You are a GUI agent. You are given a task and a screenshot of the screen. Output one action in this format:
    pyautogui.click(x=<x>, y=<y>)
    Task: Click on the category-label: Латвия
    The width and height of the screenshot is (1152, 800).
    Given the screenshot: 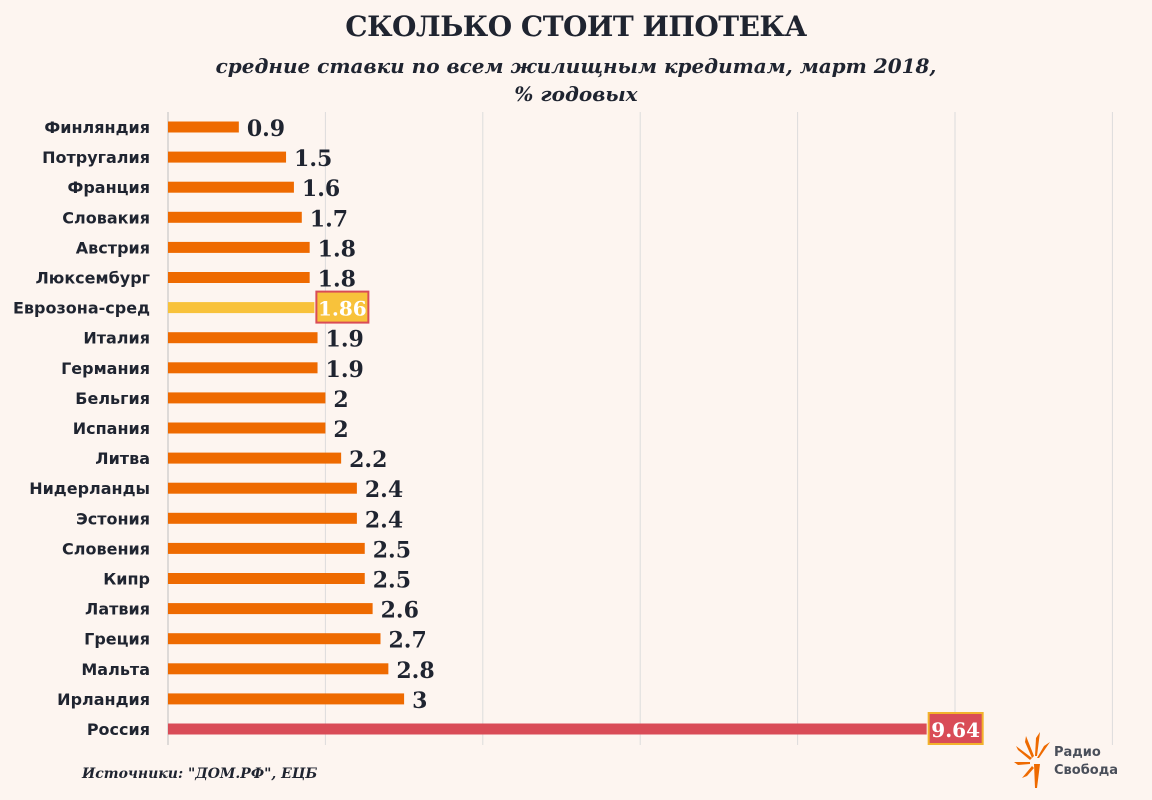 What is the action you would take?
    pyautogui.click(x=117, y=609)
    